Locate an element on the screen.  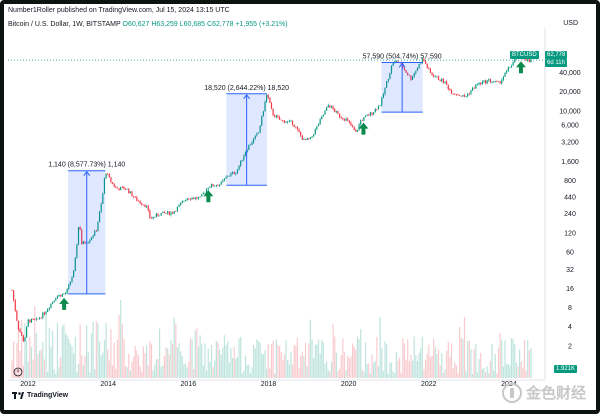
y-tick-label: 3,200 is located at coordinates (570, 143).